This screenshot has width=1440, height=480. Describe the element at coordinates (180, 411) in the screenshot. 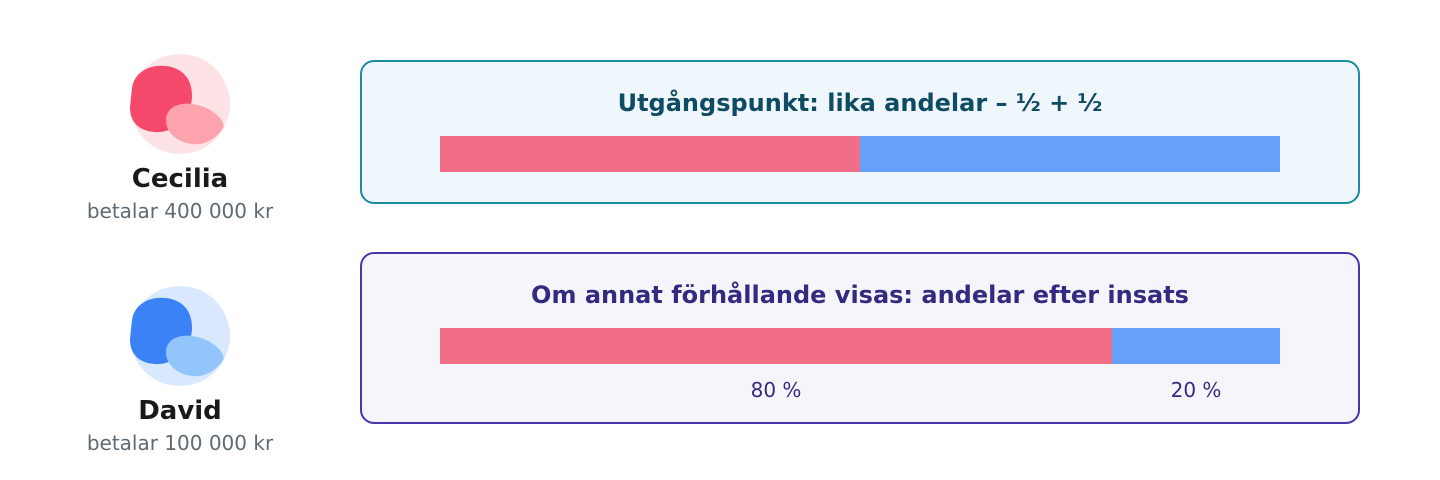

I see `person-name: David` at that location.